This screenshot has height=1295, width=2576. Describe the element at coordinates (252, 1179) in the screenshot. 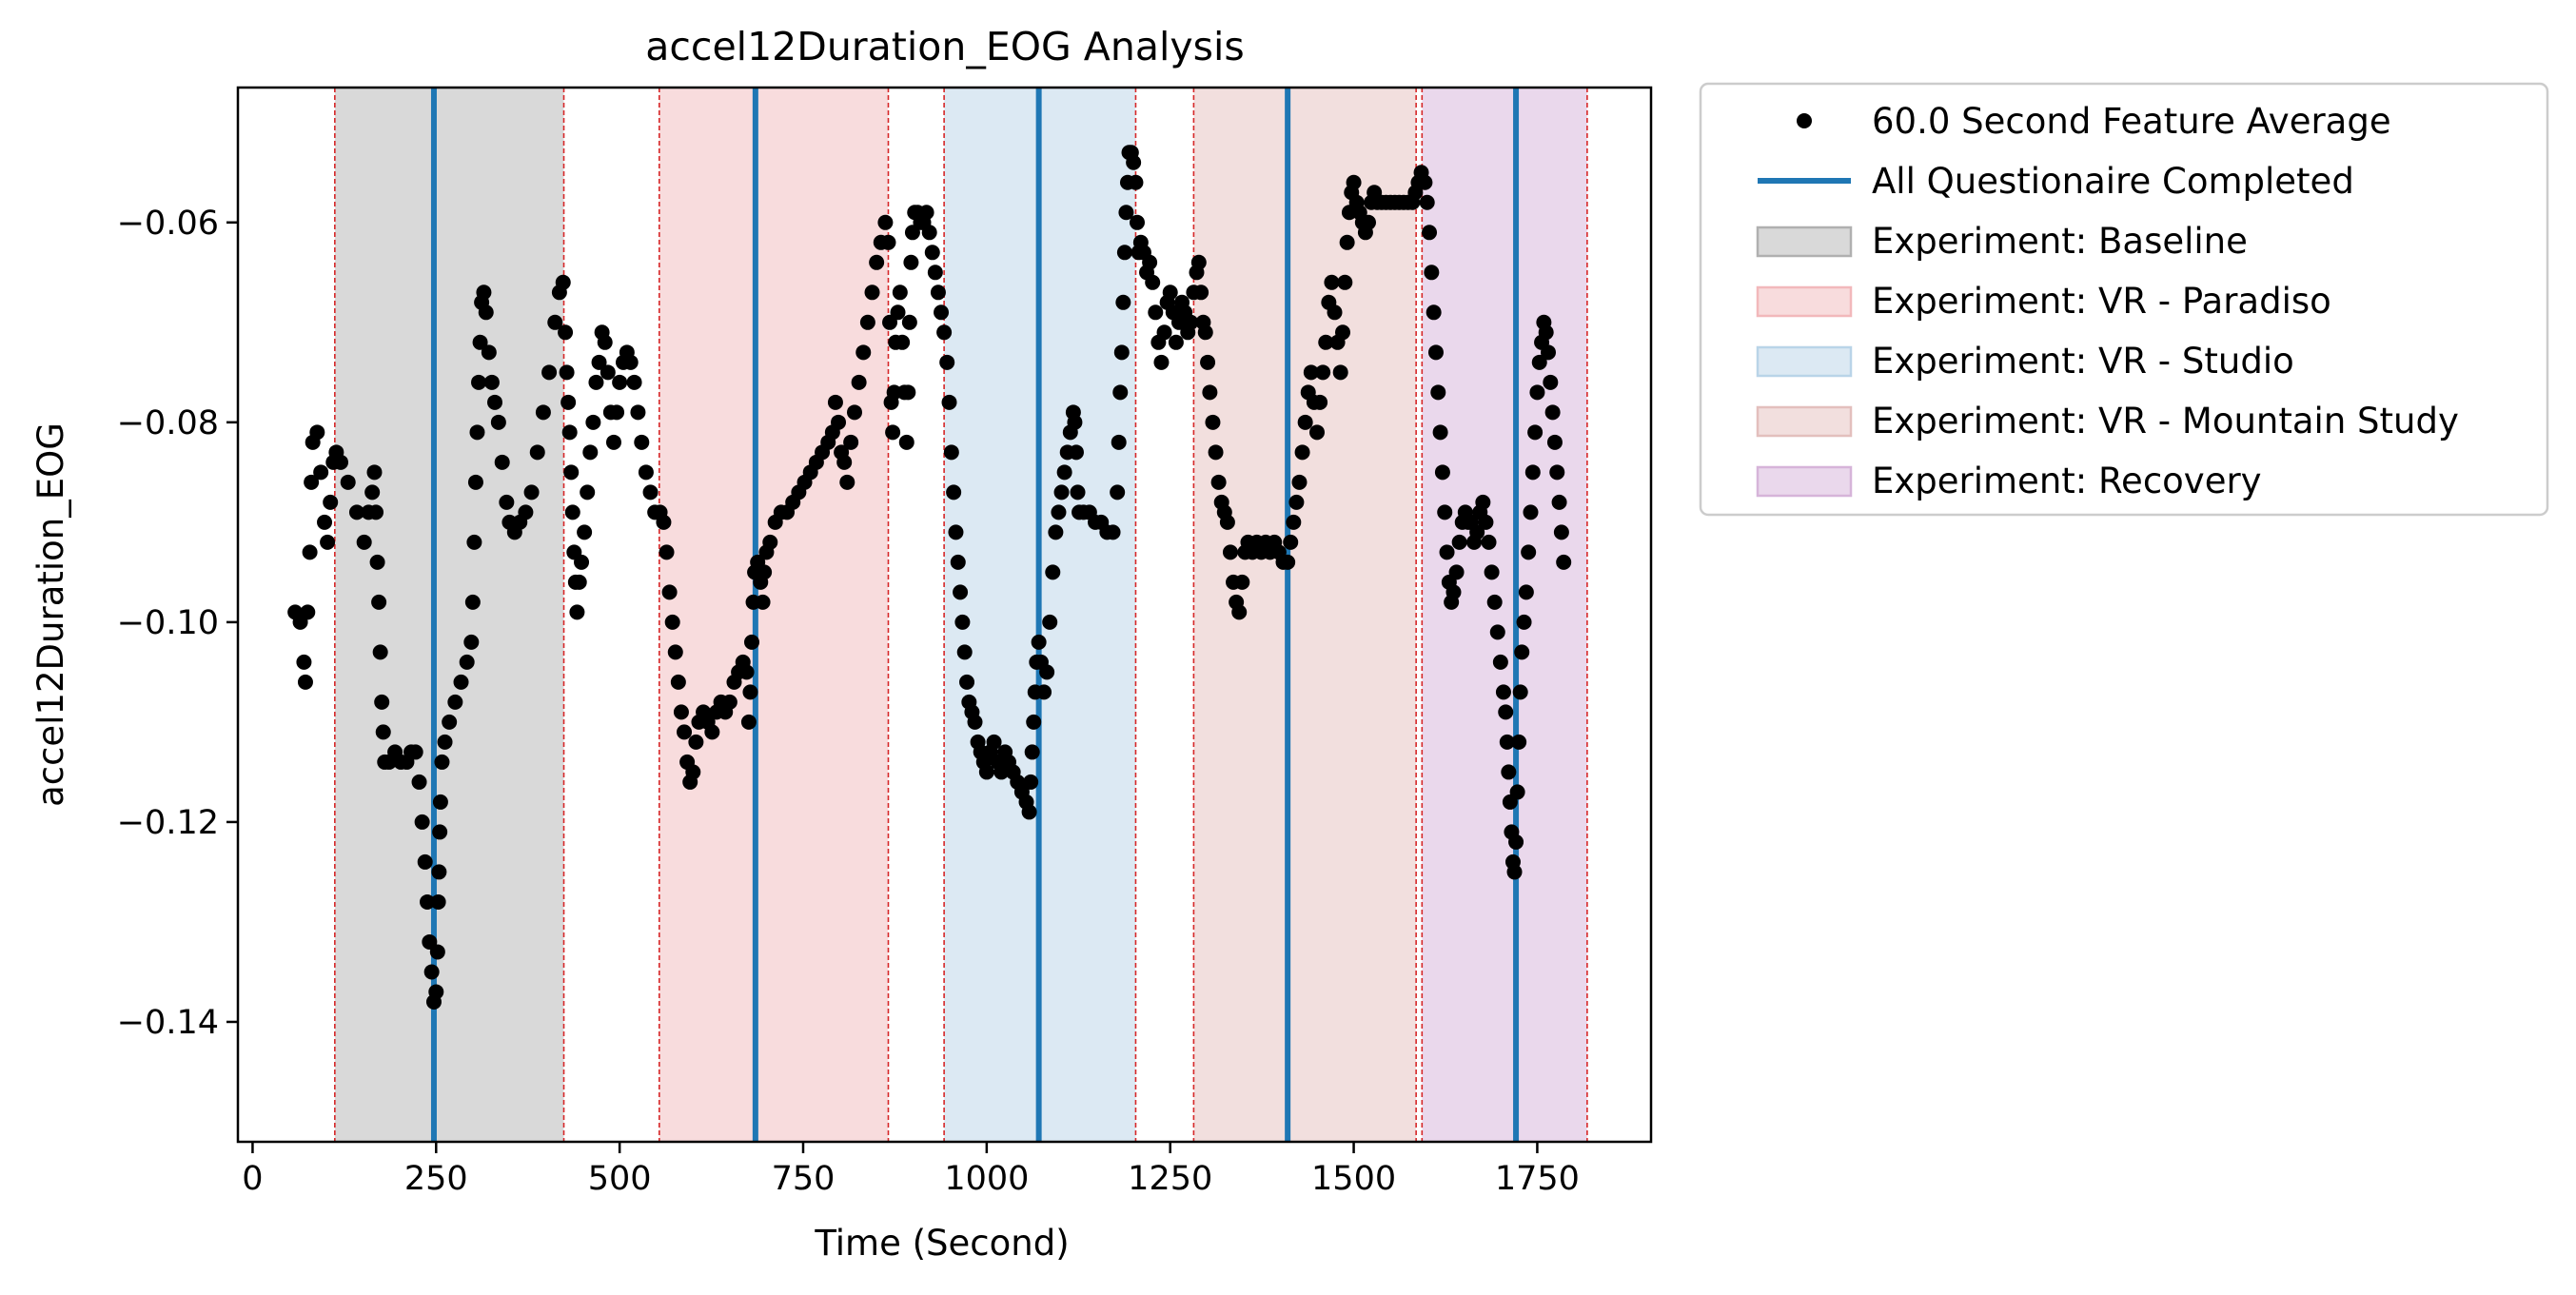

I see `x-tick-label: 0` at that location.